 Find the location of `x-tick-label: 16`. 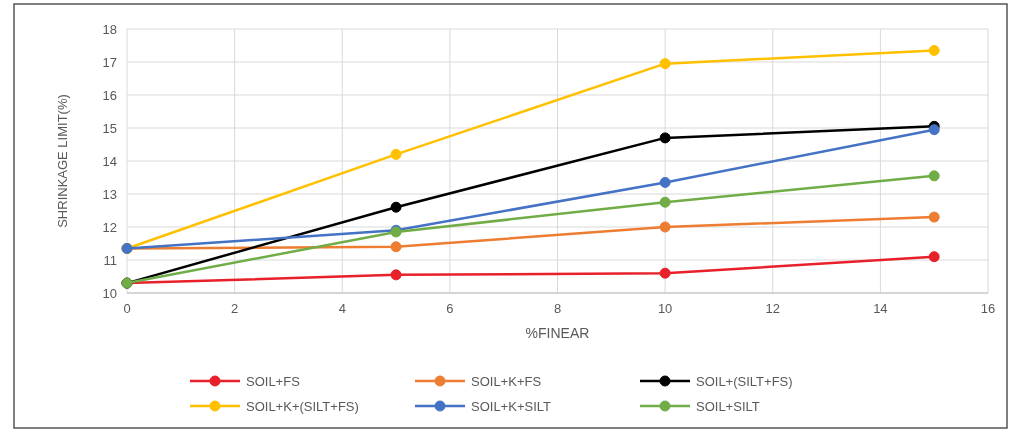

x-tick-label: 16 is located at coordinates (988, 308).